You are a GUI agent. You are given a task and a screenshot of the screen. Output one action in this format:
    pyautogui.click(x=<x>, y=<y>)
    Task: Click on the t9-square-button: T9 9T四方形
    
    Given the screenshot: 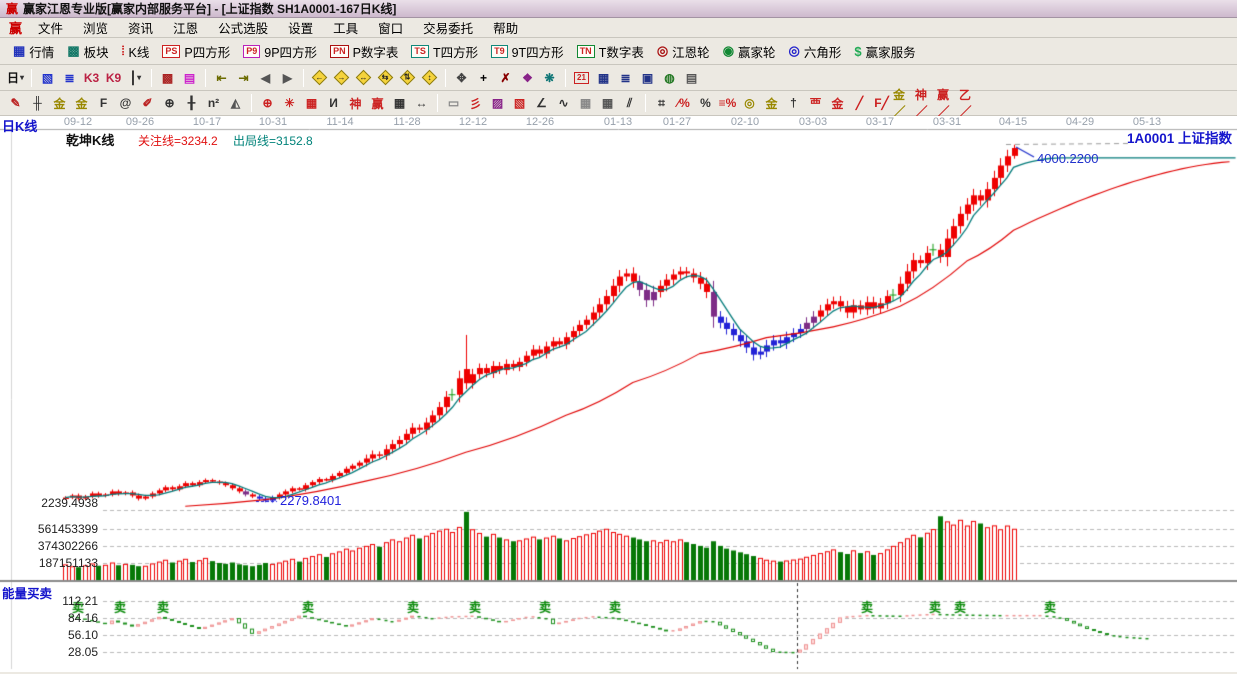 What is the action you would take?
    pyautogui.click(x=529, y=51)
    